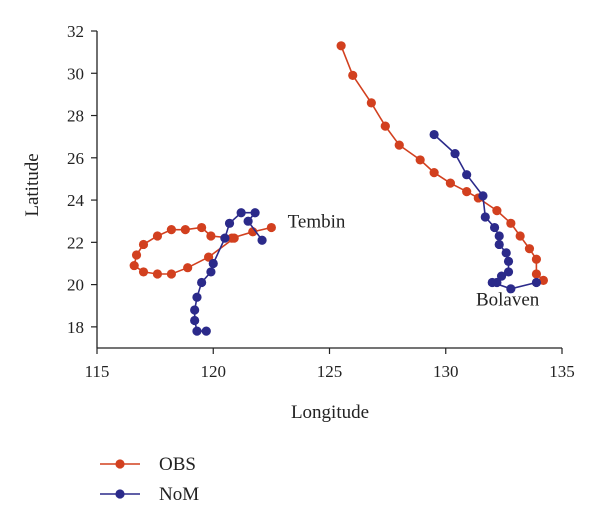 The height and width of the screenshot is (524, 600). What do you see at coordinates (75, 116) in the screenshot?
I see `y-tick-label: 28` at bounding box center [75, 116].